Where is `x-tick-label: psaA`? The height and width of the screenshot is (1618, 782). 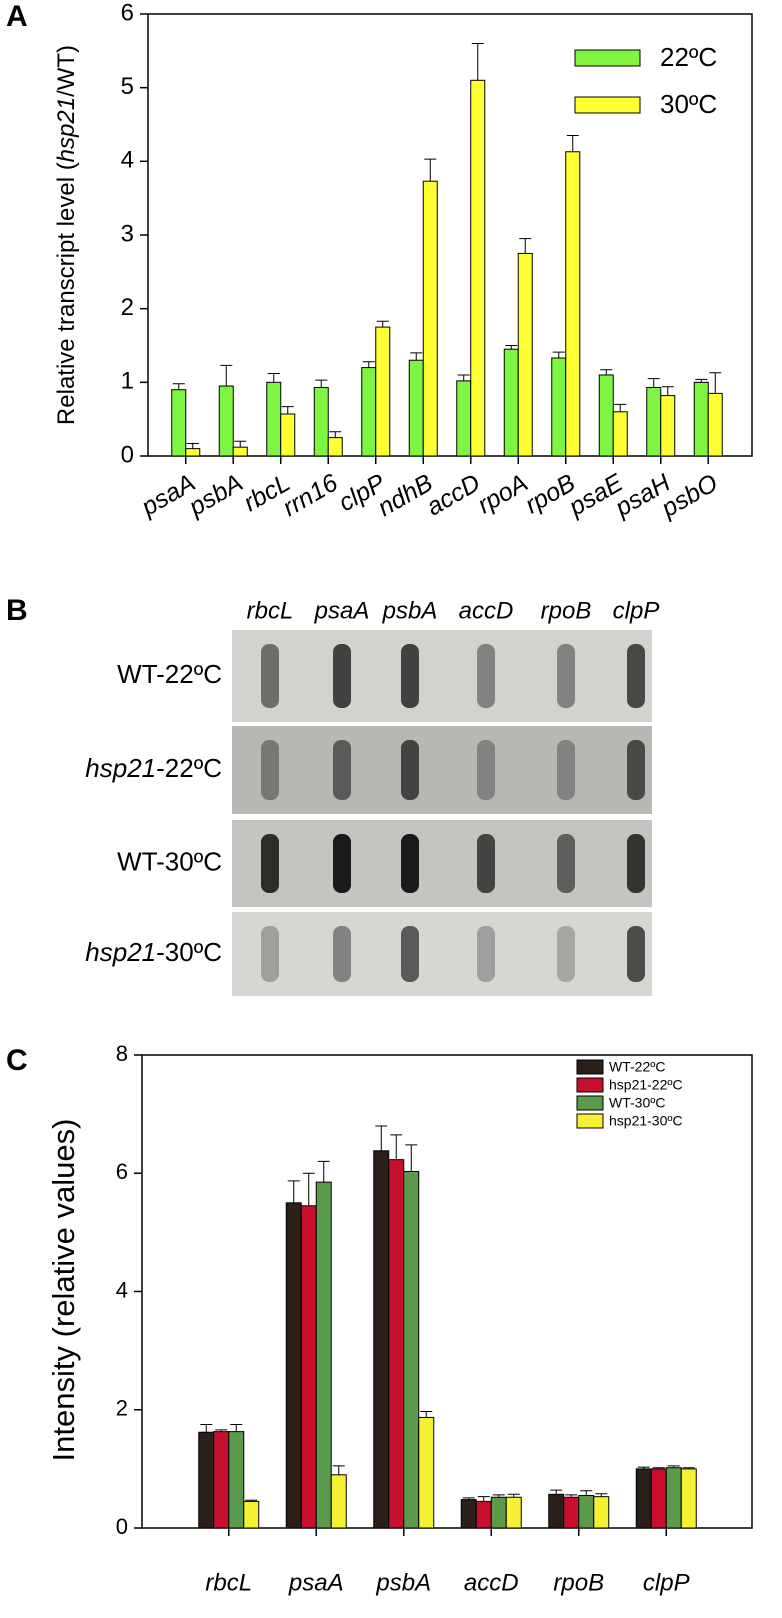 x-tick-label: psaA is located at coordinates (316, 1582).